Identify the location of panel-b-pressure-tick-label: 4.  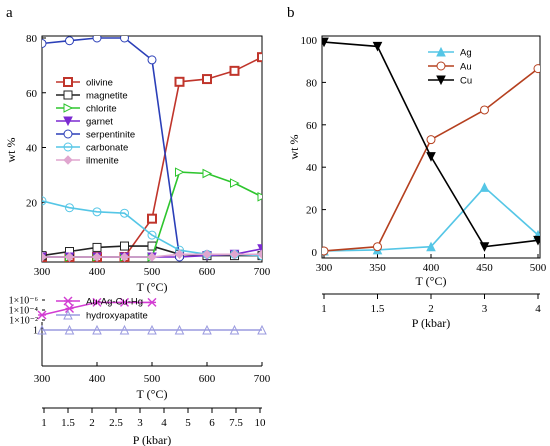
(538, 309).